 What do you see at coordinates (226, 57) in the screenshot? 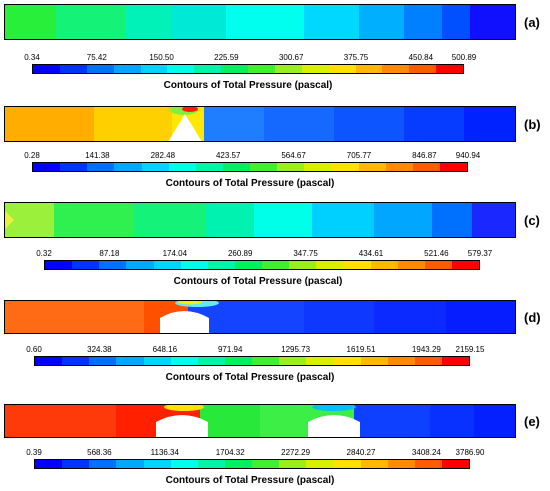
I see `colorbar-tick: 225.59` at bounding box center [226, 57].